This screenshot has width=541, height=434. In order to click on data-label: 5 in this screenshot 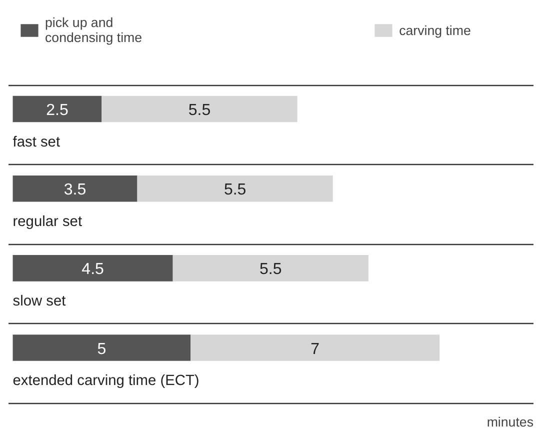, I will do `click(101, 349)`.